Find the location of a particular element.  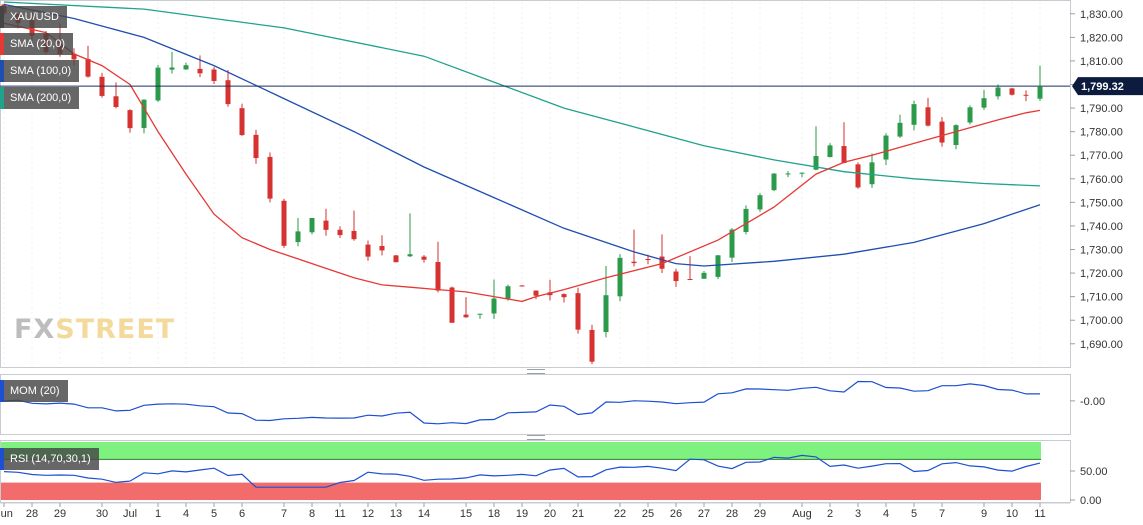

price-tick-label: 1,790.00 is located at coordinates (1101, 109).